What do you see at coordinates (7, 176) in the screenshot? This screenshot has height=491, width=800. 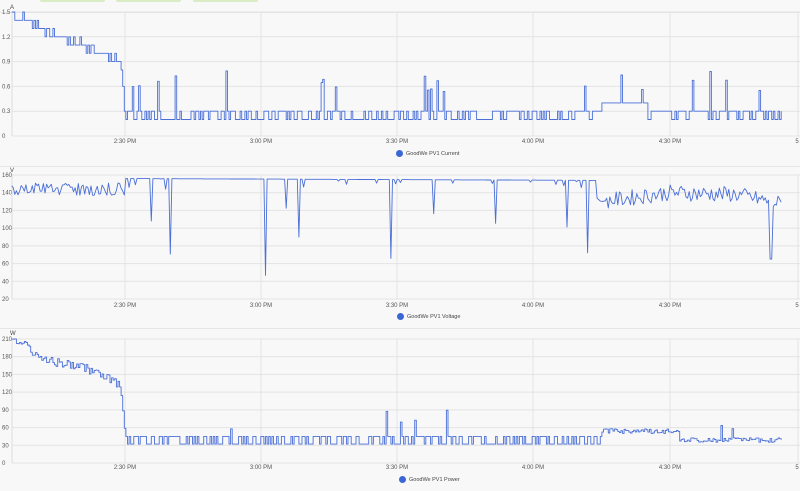 I see `y-tick-label: 160` at bounding box center [7, 176].